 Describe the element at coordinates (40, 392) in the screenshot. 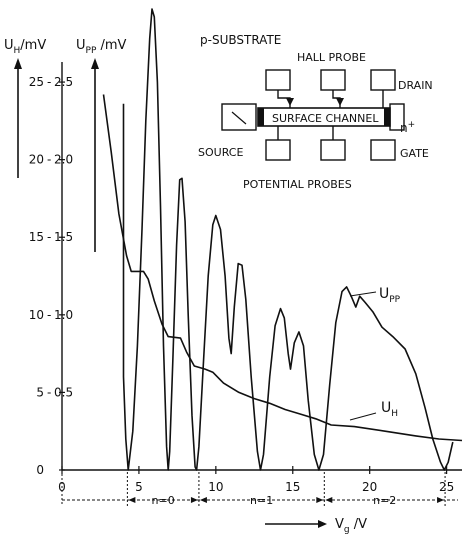

I see `y-left-tick-label: 5` at that location.